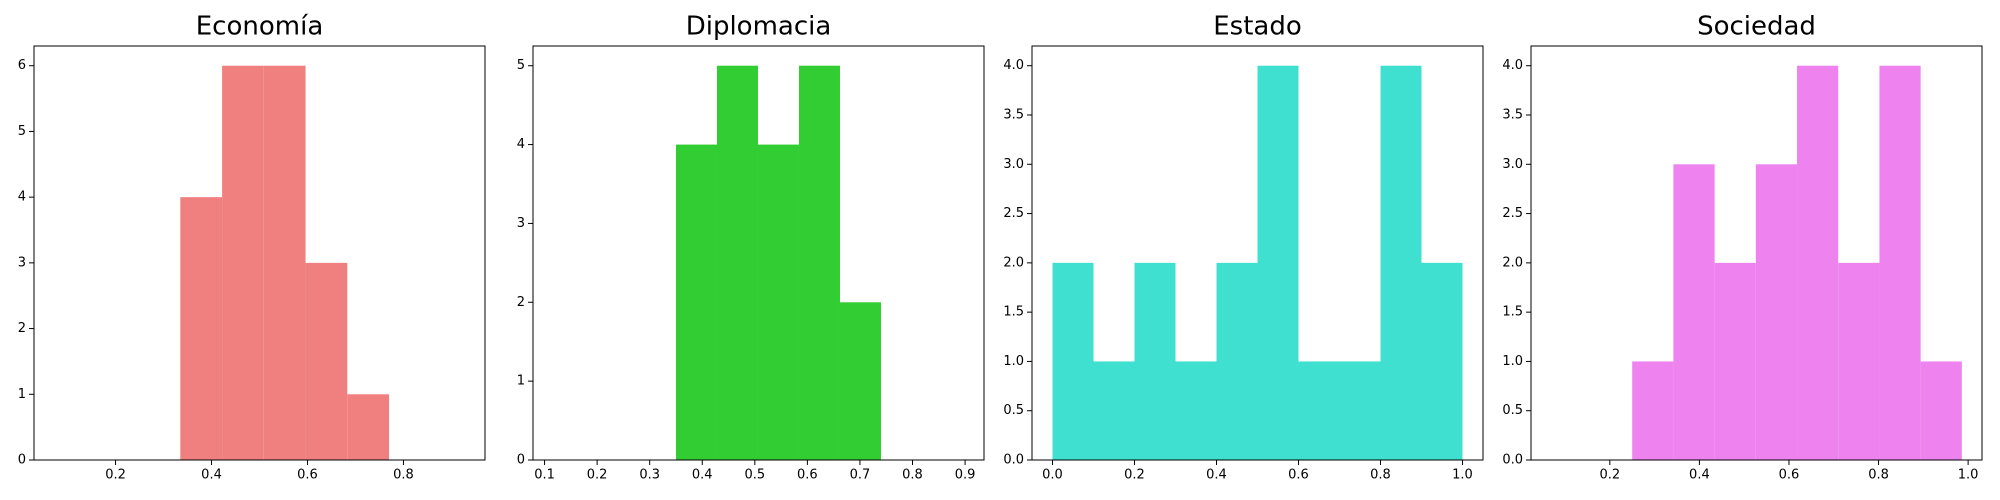 The image size is (2000, 500). I want to click on chart-title: Diplomacia, so click(759, 27).